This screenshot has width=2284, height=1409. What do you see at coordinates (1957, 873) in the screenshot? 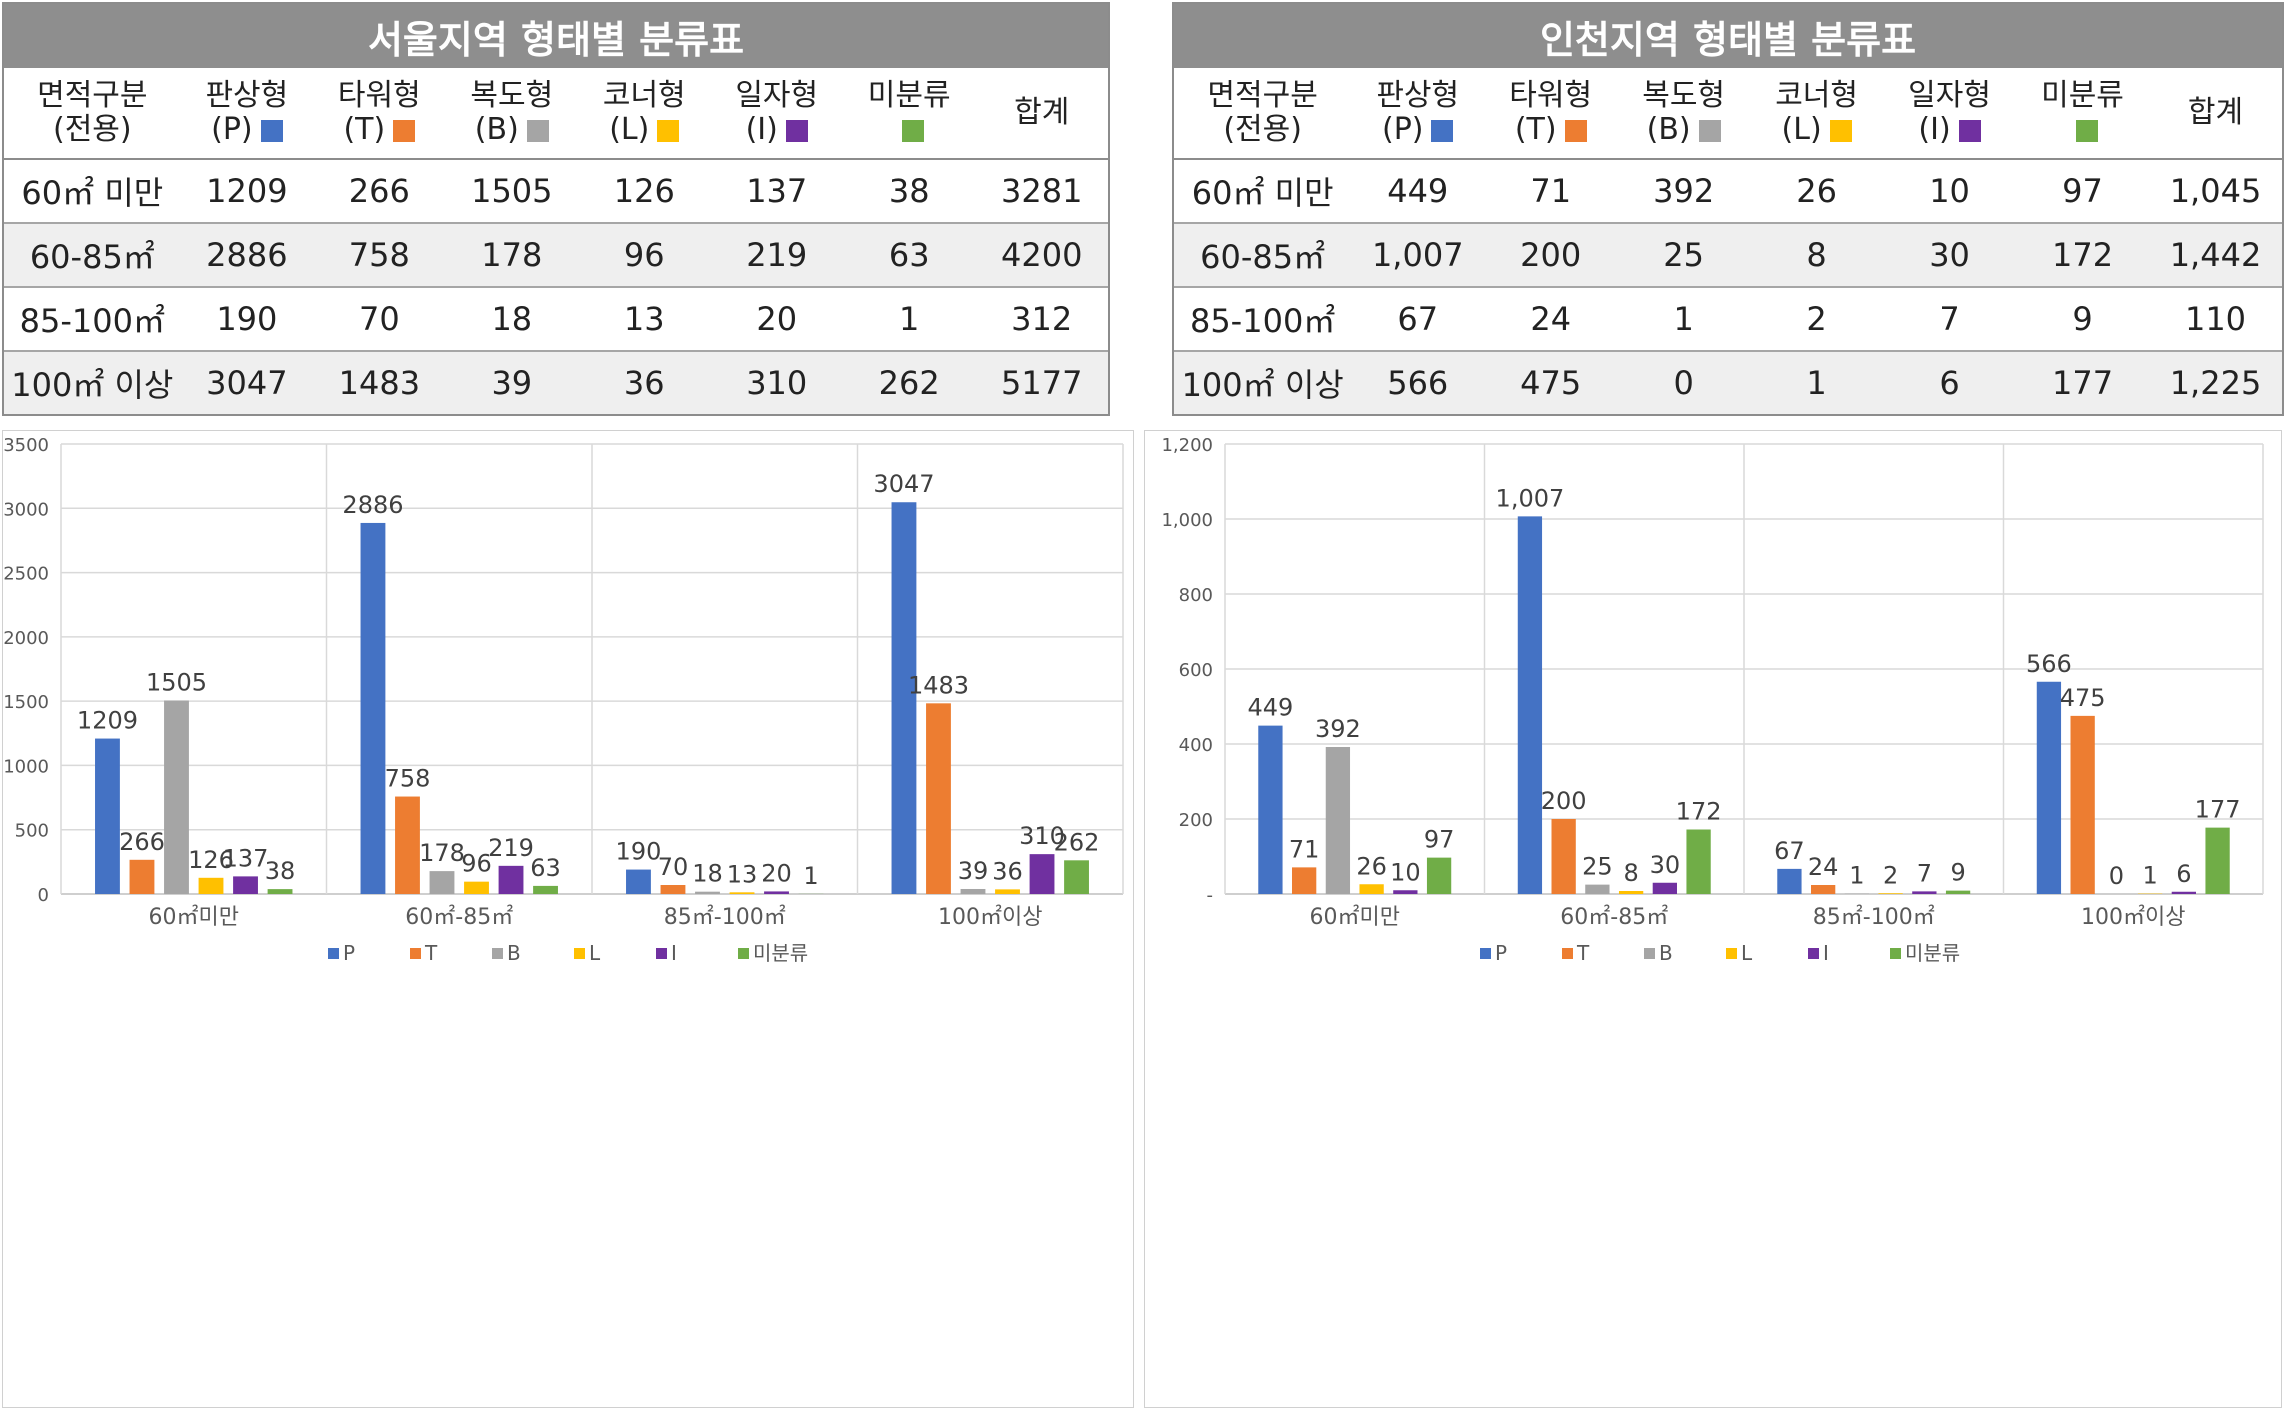
I see `data-label: 9` at bounding box center [1957, 873].